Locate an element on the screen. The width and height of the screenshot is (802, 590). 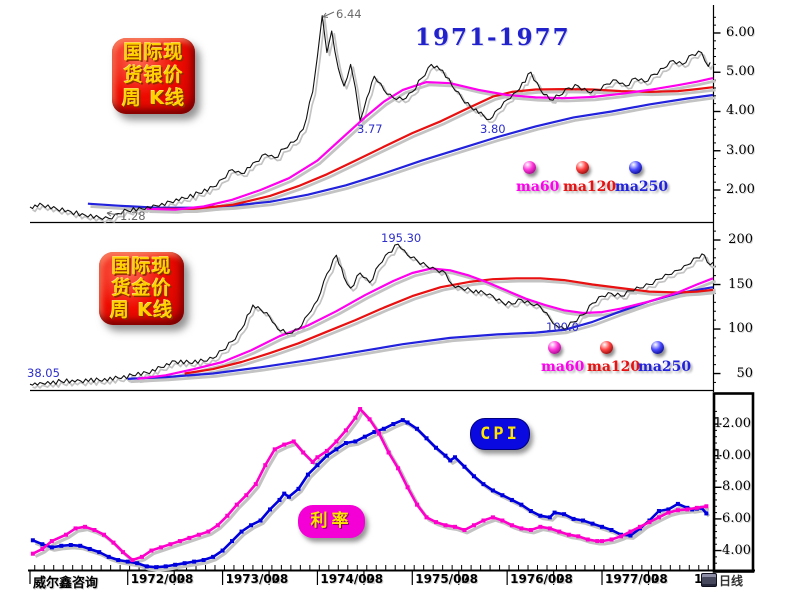
cpi-badge: CPI is located at coordinates (500, 434).